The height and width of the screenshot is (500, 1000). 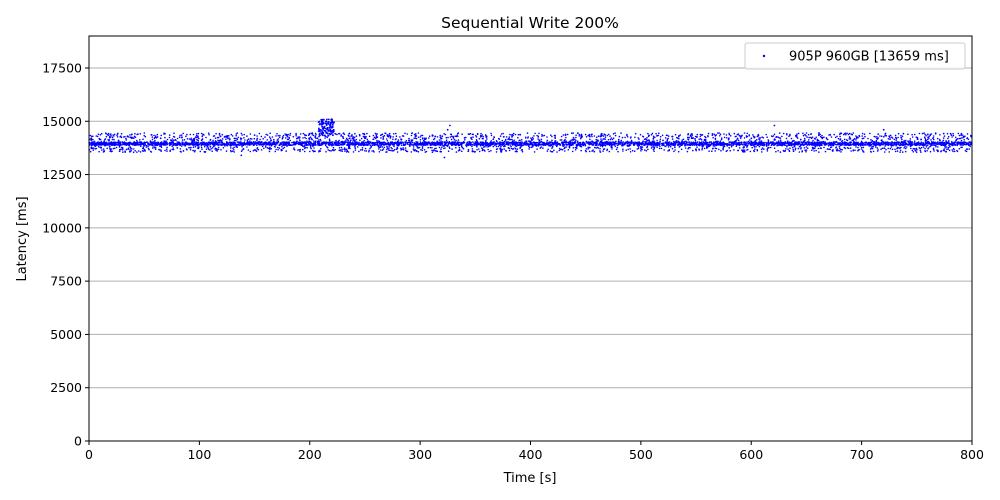 I want to click on chart-title: Sequential Write 200%, so click(x=530, y=23).